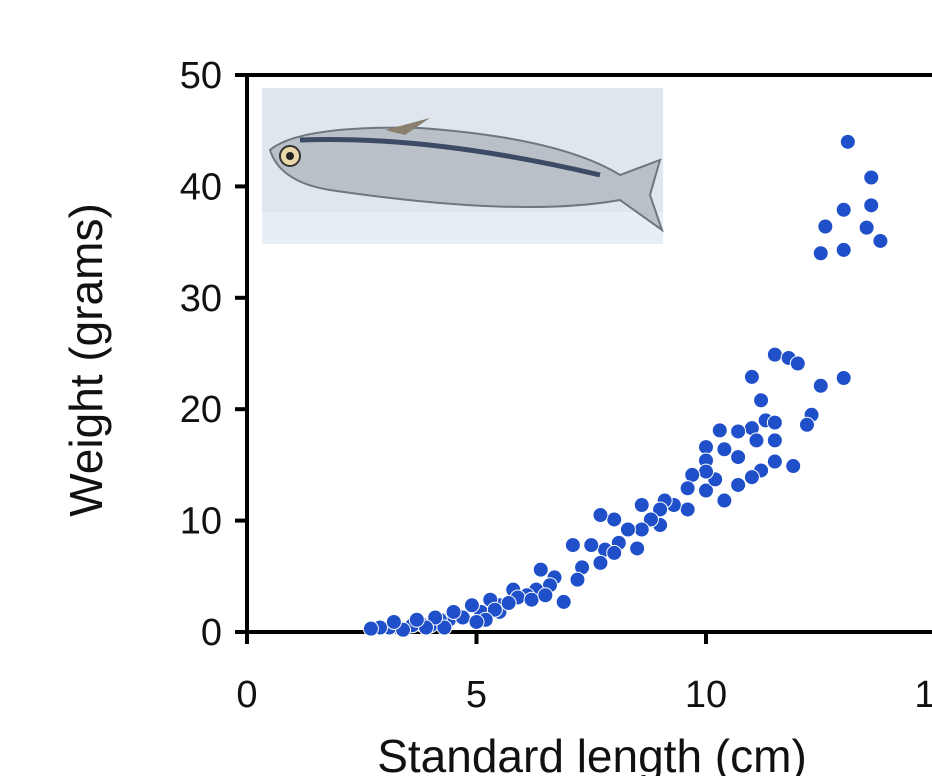 The height and width of the screenshot is (776, 932). Describe the element at coordinates (201, 410) in the screenshot. I see `y-tick-label: 20` at that location.